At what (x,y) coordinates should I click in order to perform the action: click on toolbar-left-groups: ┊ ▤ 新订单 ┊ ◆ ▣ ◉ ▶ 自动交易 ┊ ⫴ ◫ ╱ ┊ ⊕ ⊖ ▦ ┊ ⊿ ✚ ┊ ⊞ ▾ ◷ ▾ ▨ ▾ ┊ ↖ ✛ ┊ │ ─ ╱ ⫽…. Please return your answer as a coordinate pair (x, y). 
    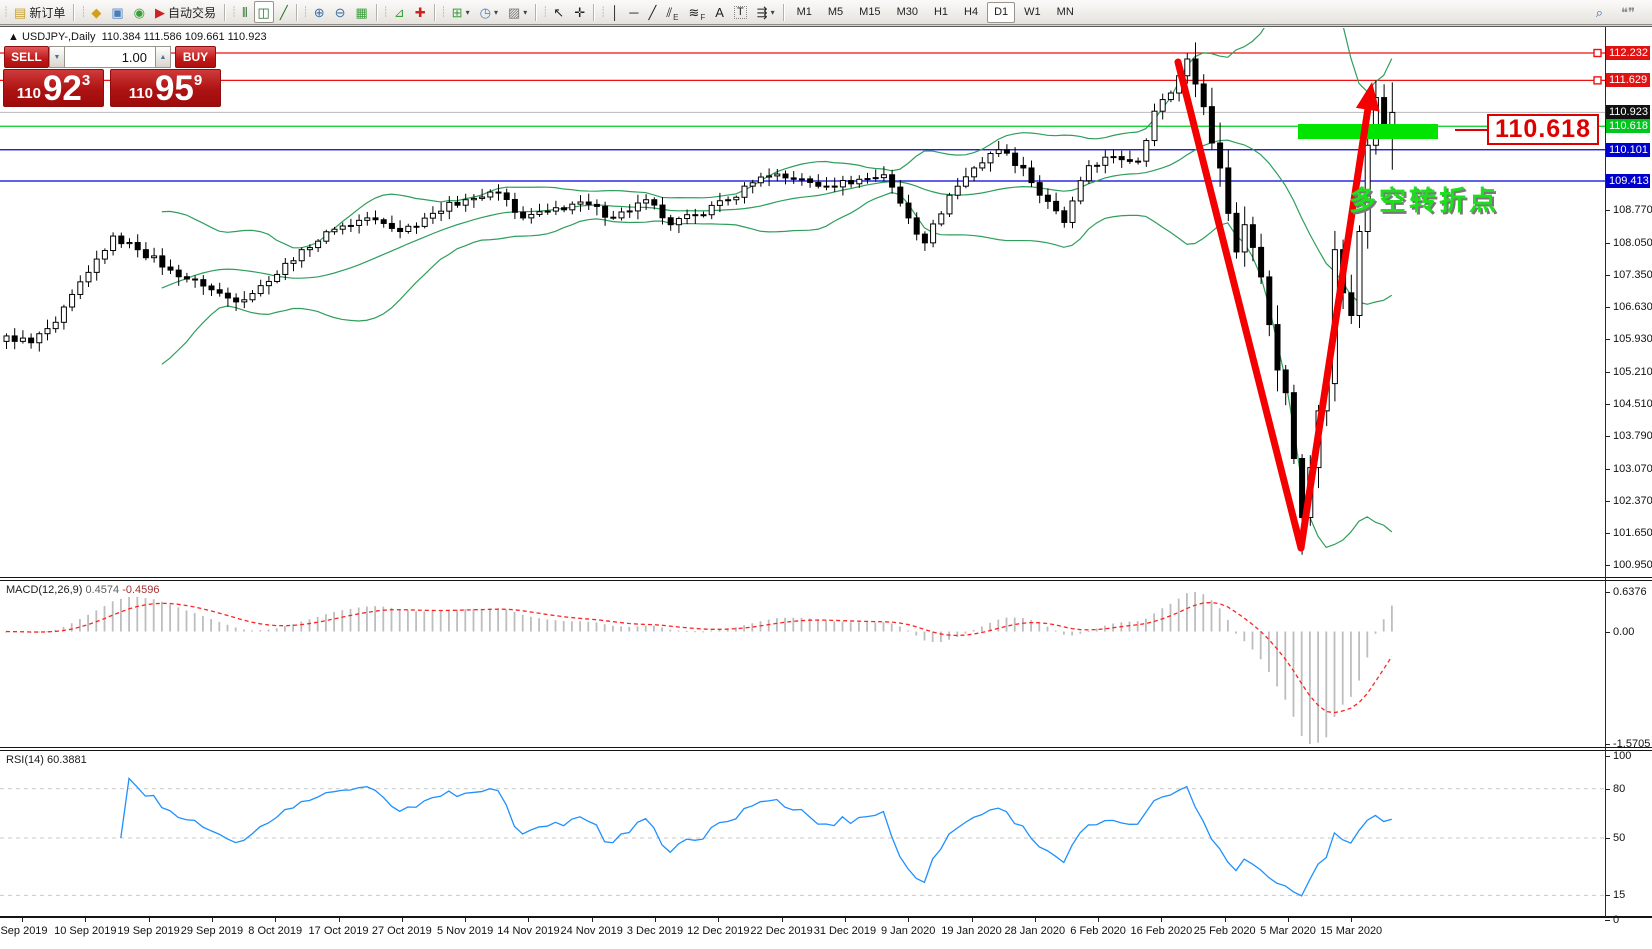
    Looking at the image, I should click on (542, 12).